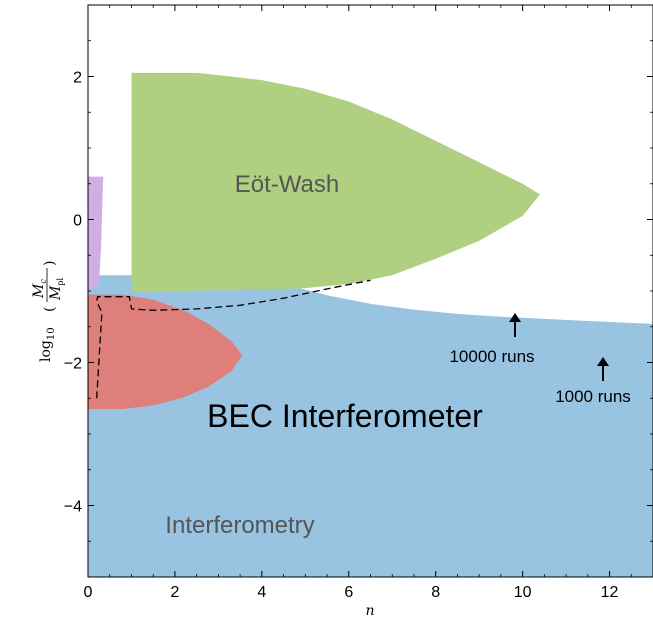  I want to click on x-axis-label: n, so click(369, 611).